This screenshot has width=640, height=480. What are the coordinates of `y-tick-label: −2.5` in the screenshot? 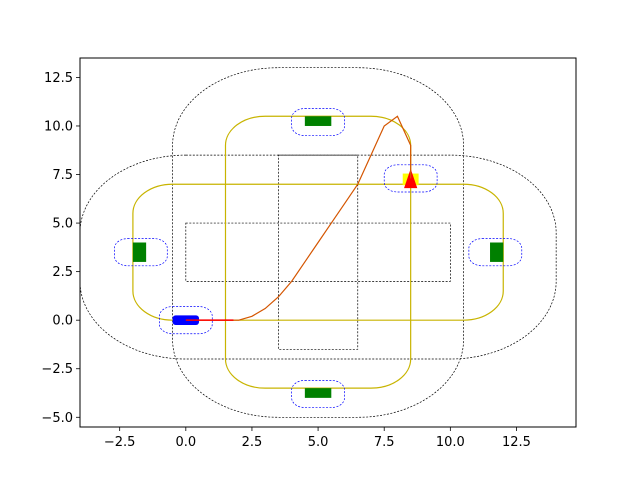 It's located at (57, 369).